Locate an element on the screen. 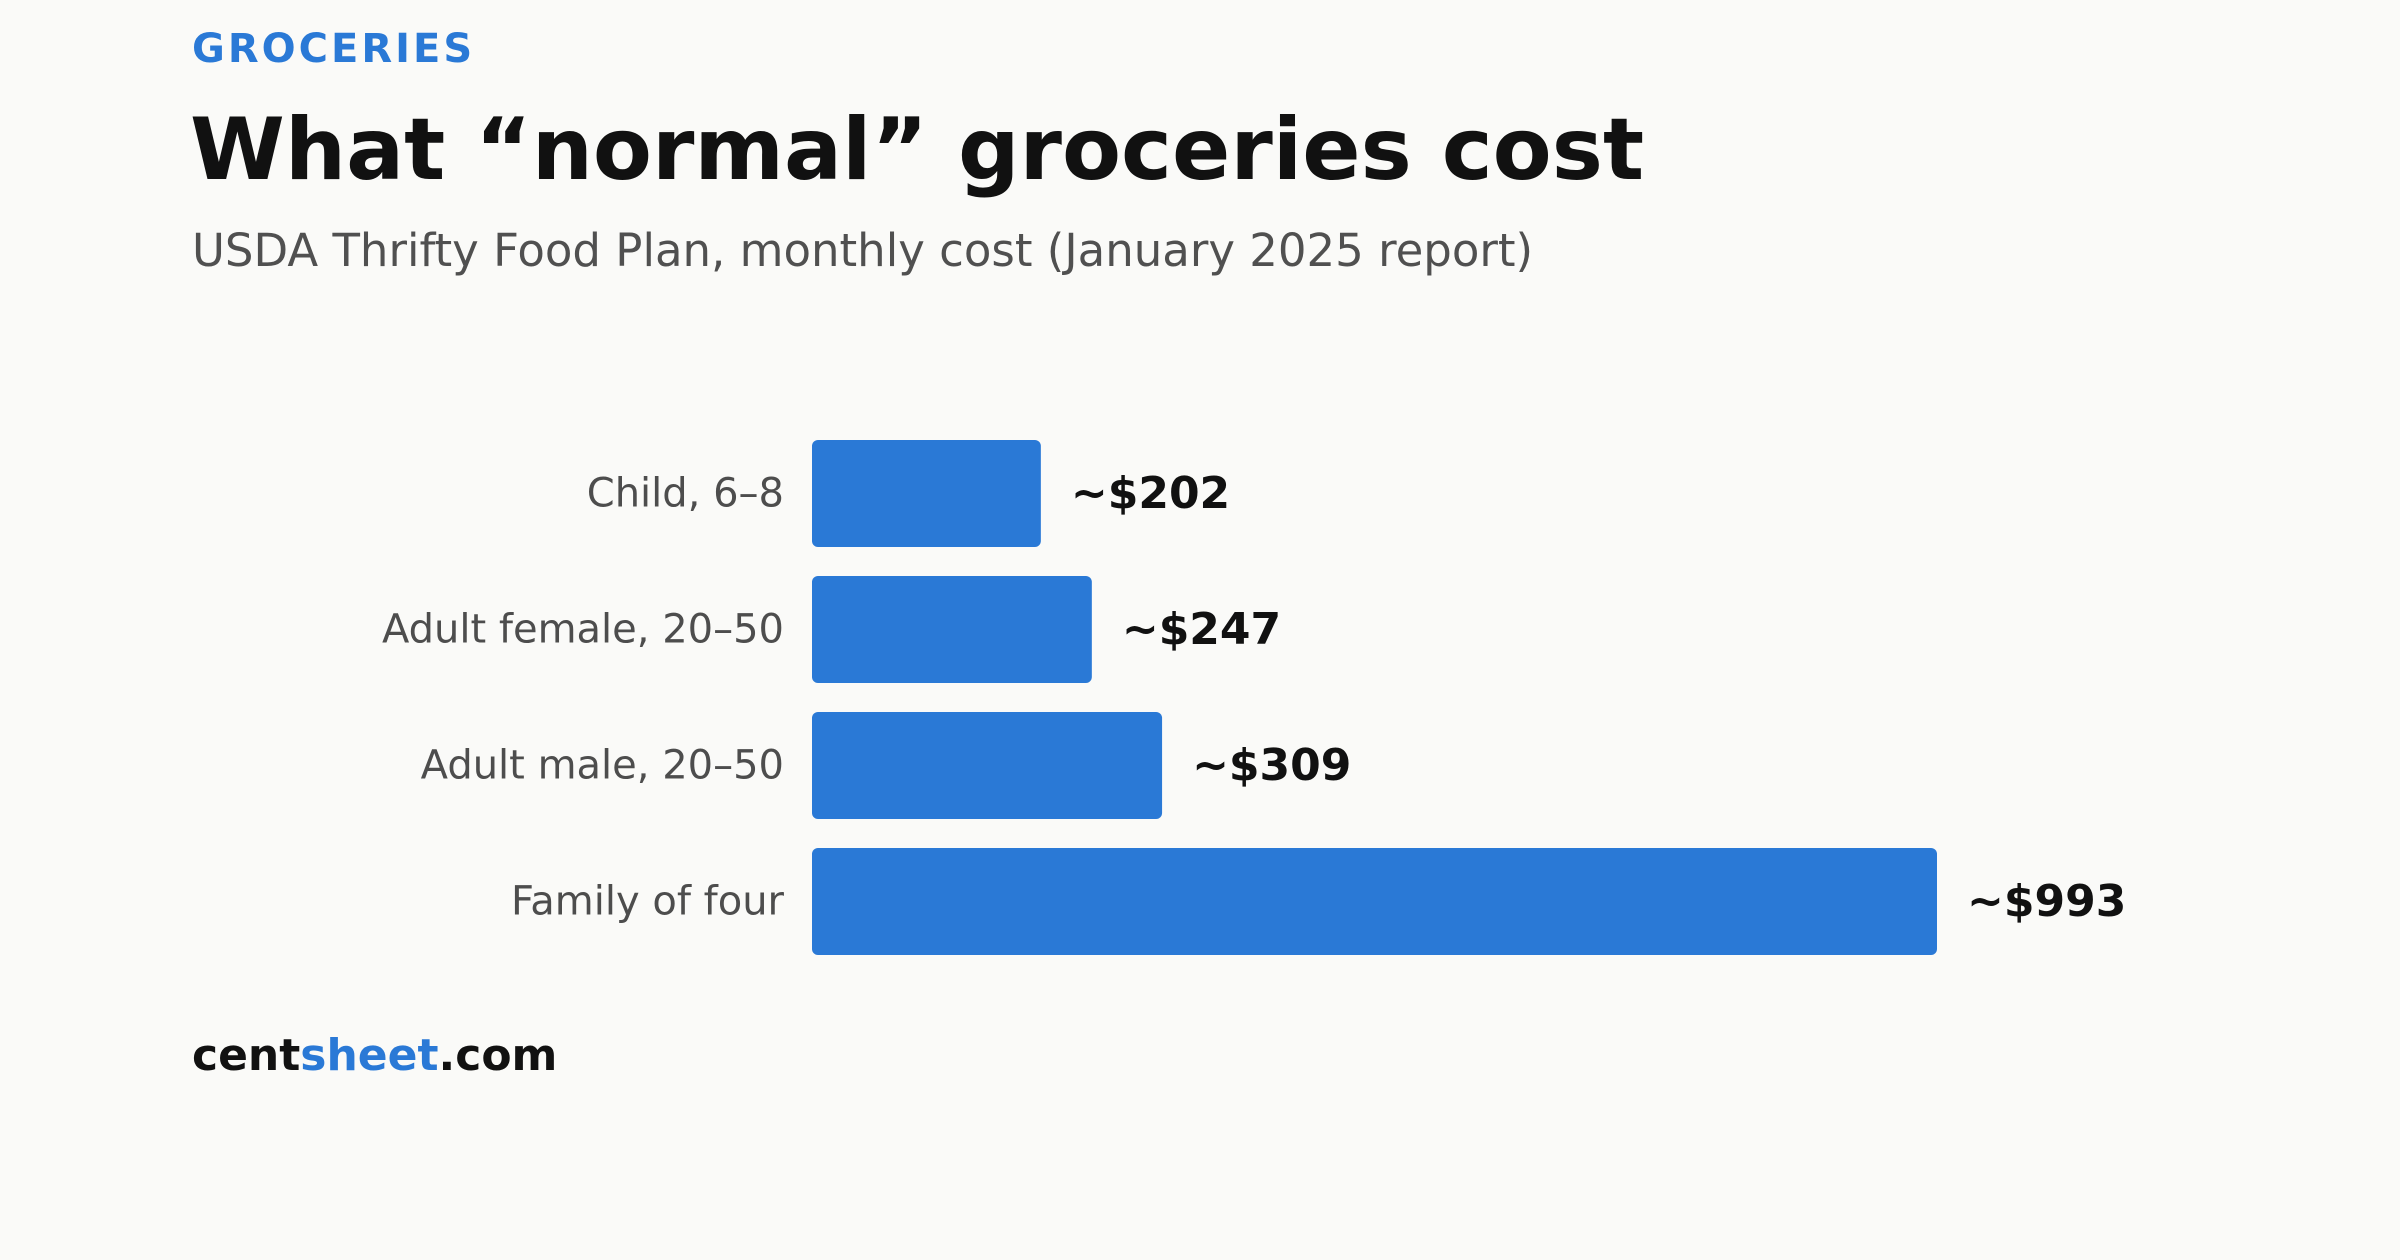 The width and height of the screenshot is (2400, 1260). brand-part-domain: .com is located at coordinates (498, 1055).